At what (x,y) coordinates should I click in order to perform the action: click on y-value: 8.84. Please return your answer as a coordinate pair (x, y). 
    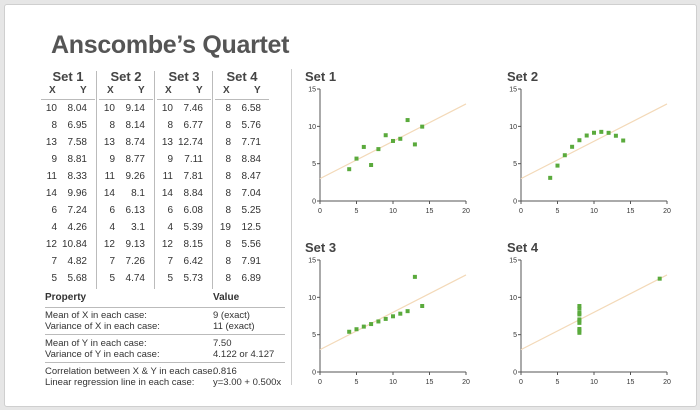
    Looking at the image, I should click on (193, 193).